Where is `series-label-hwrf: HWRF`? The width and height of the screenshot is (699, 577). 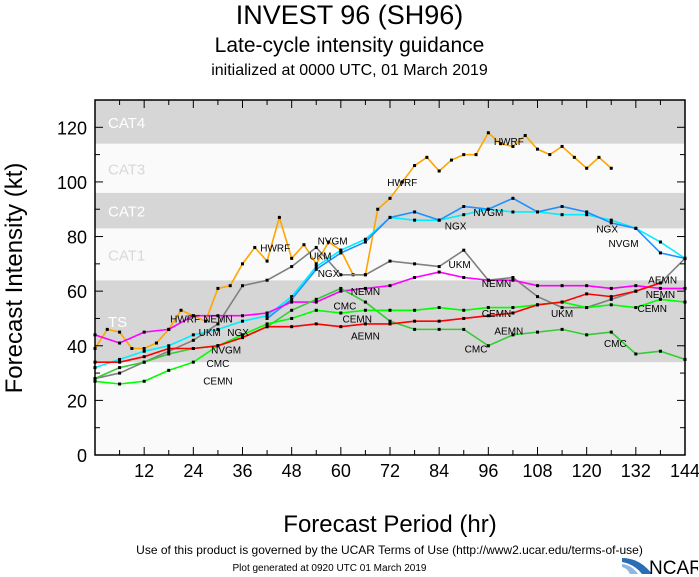 series-label-hwrf: HWRF is located at coordinates (185, 319).